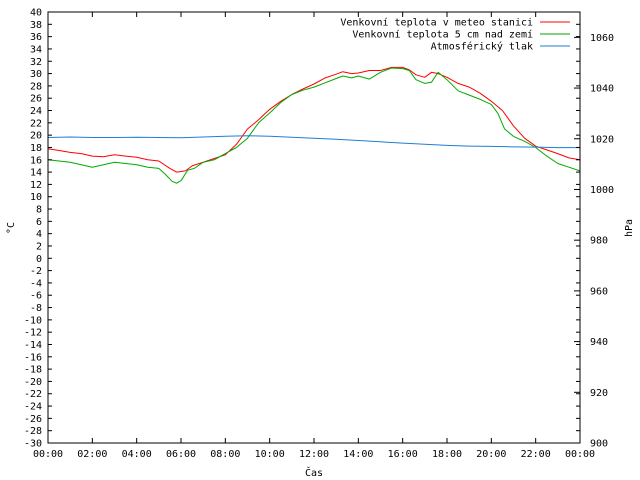 The height and width of the screenshot is (480, 640). What do you see at coordinates (602, 89) in the screenshot?
I see `y2-tick-label: 1040` at bounding box center [602, 89].